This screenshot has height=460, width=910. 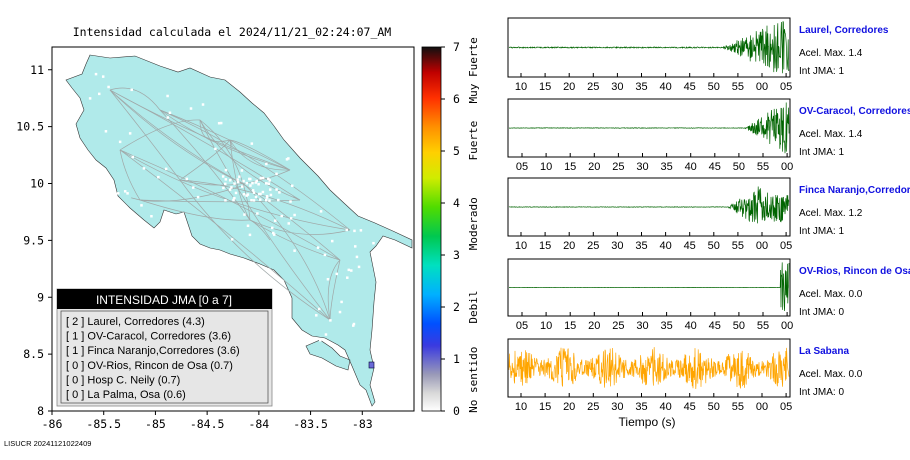 I want to click on trace-tick-label: 20, so click(x=569, y=246).